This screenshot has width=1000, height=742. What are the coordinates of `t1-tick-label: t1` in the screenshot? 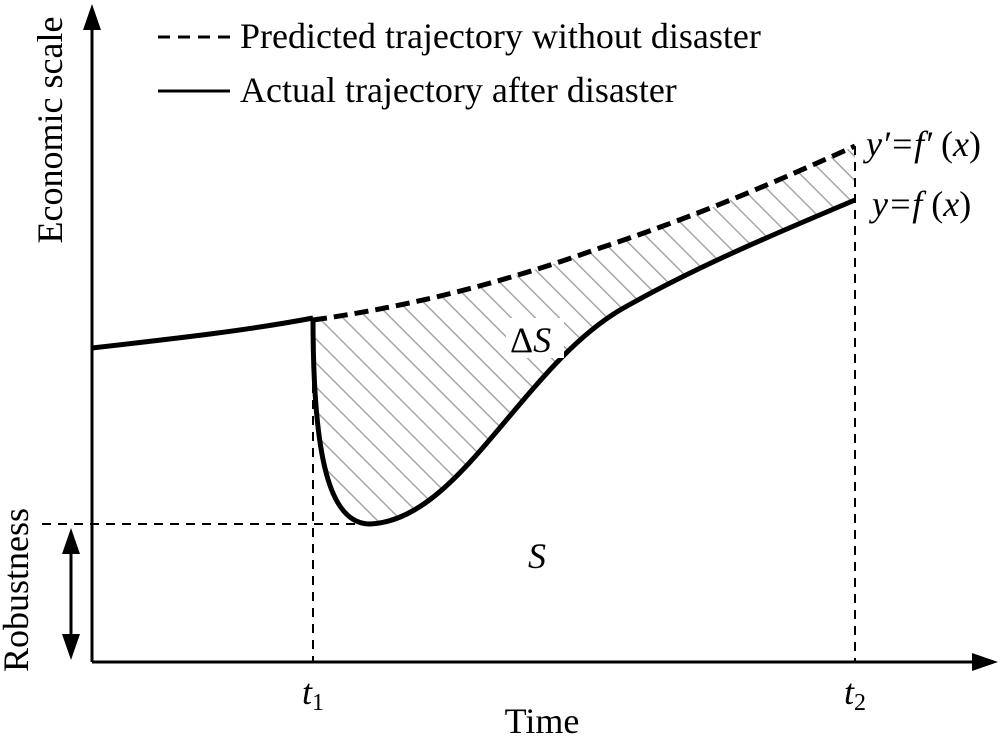 It's located at (313, 694).